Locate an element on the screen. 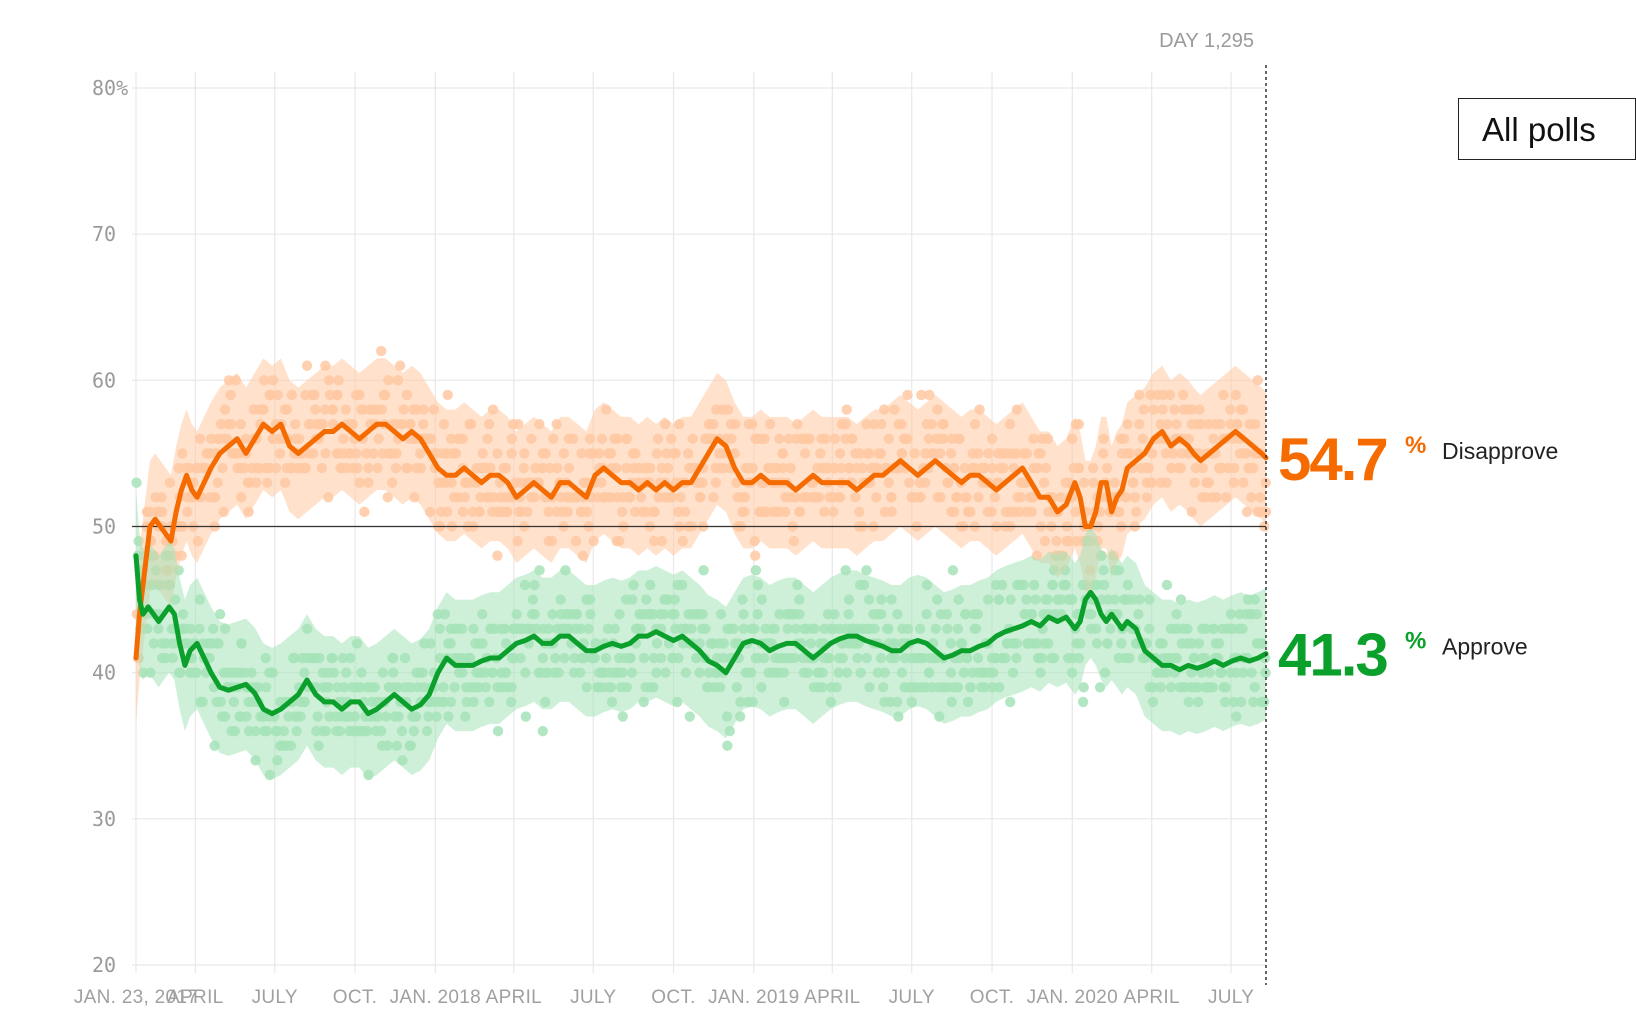  y-axis-ticks: 20 30 40 50 60 70 80% is located at coordinates (110, 526).